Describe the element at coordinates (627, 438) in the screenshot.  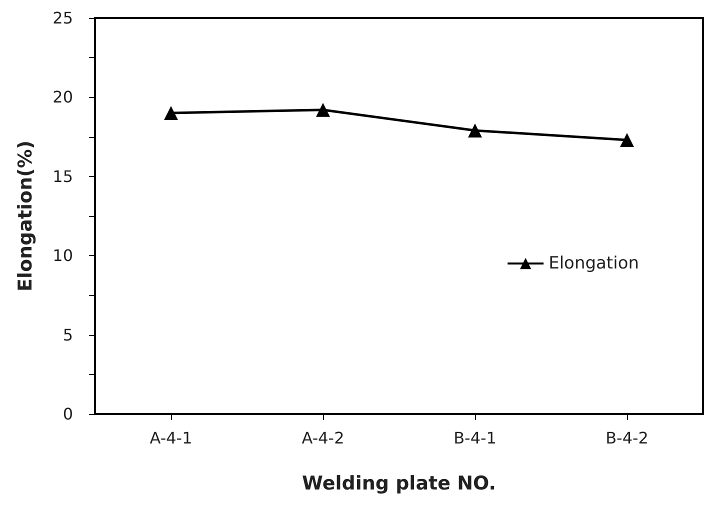
I see `x-tick-label: B-4-2` at that location.